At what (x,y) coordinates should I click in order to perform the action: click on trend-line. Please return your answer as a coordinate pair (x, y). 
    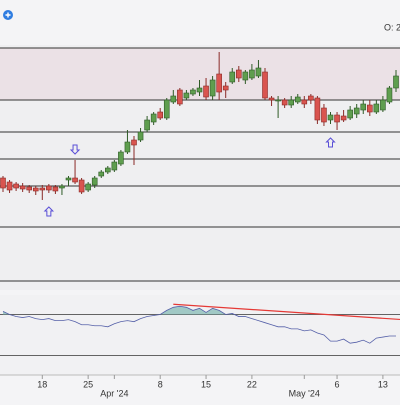
    Looking at the image, I should click on (286, 312).